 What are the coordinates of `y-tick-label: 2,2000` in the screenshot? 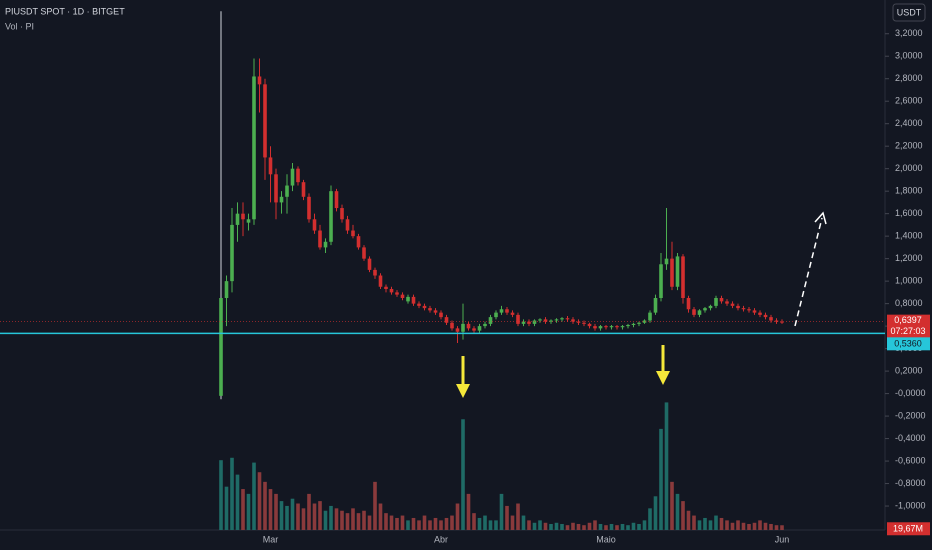 It's located at (909, 146).